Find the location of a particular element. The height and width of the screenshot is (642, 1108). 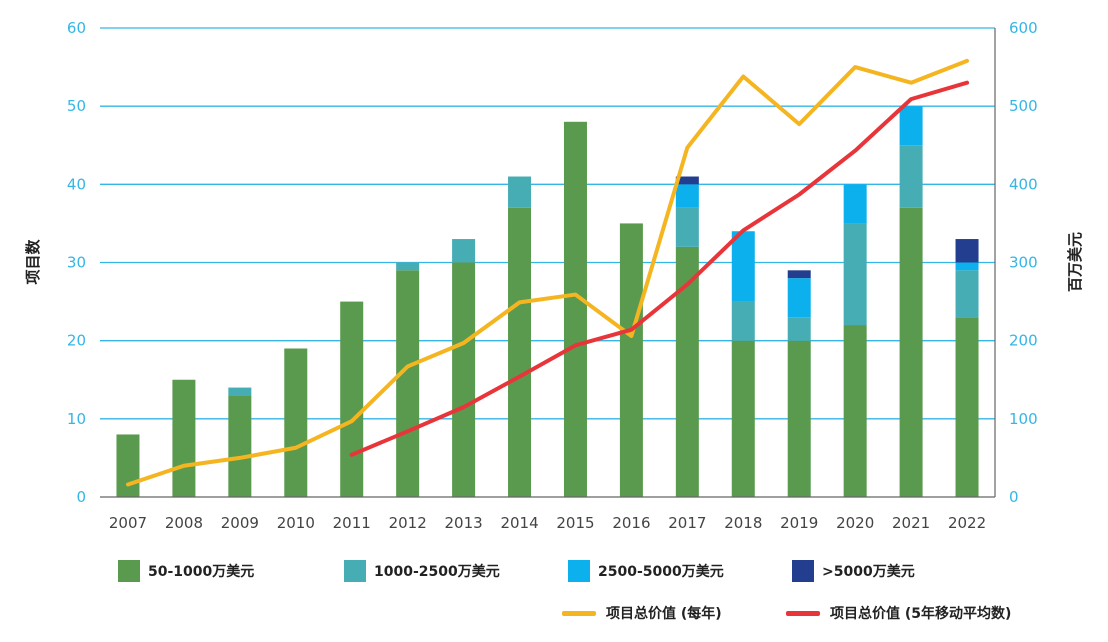

x-tick-label: 2013 is located at coordinates (464, 523).